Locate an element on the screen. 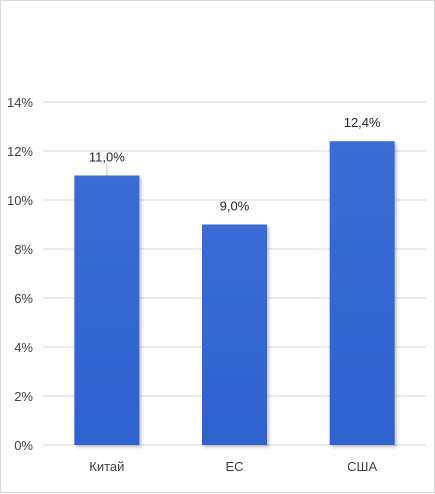 This screenshot has height=494, width=435. y-tick-label: 14% is located at coordinates (20, 102).